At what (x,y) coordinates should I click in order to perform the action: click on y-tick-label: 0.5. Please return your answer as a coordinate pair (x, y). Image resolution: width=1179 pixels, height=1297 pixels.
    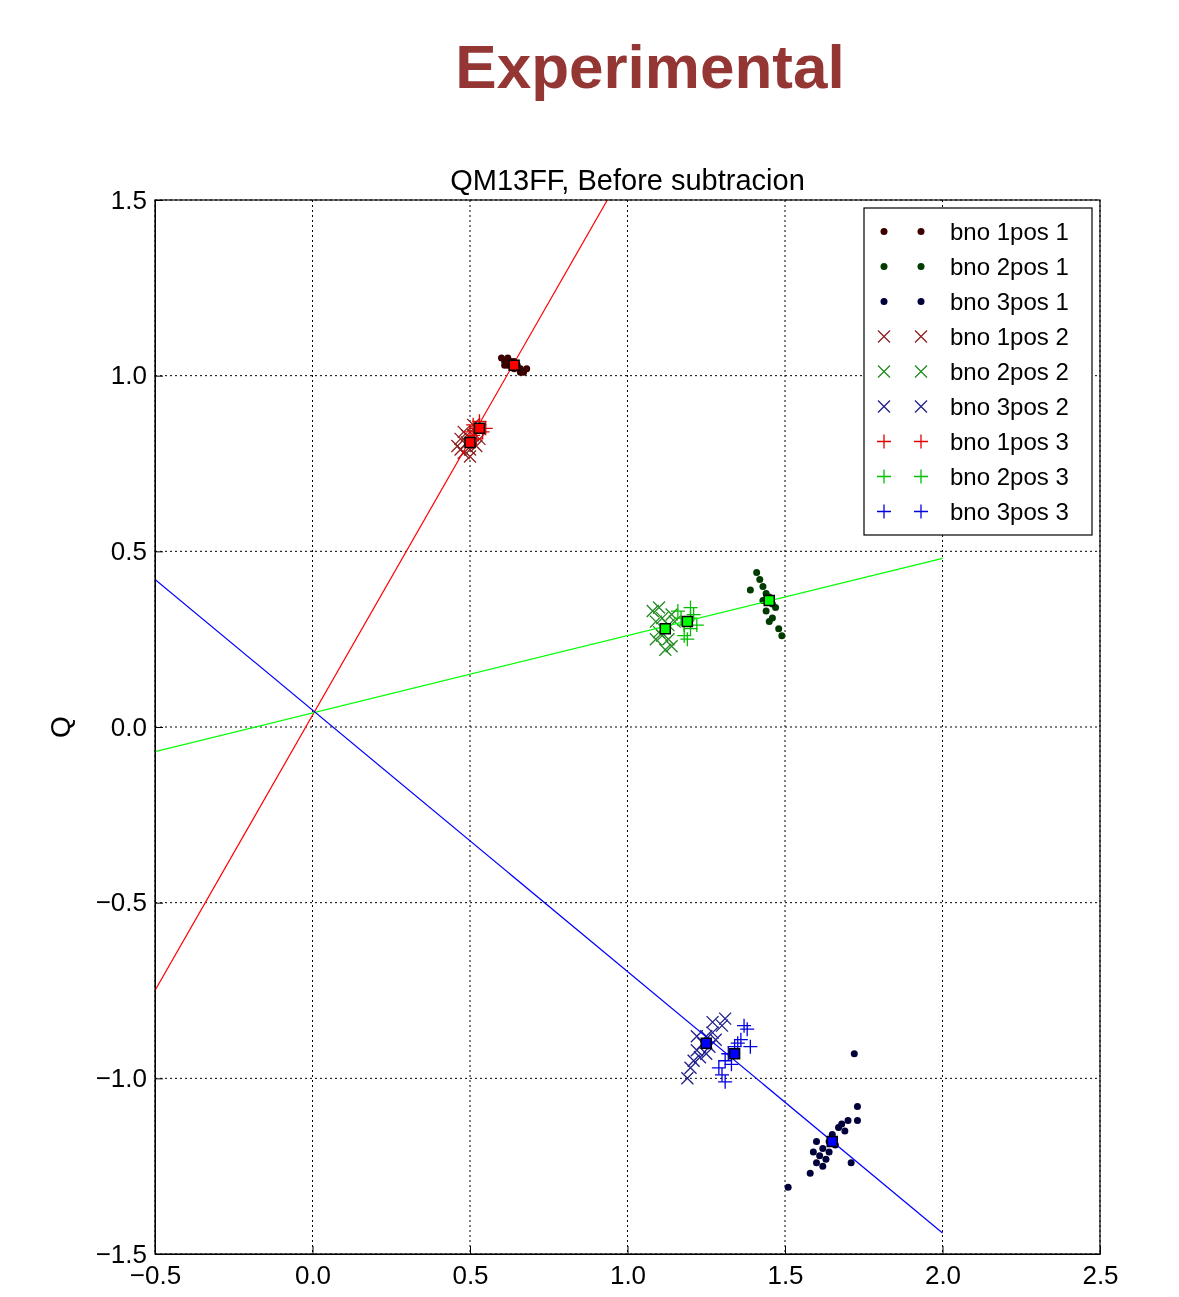
    Looking at the image, I should click on (128, 551).